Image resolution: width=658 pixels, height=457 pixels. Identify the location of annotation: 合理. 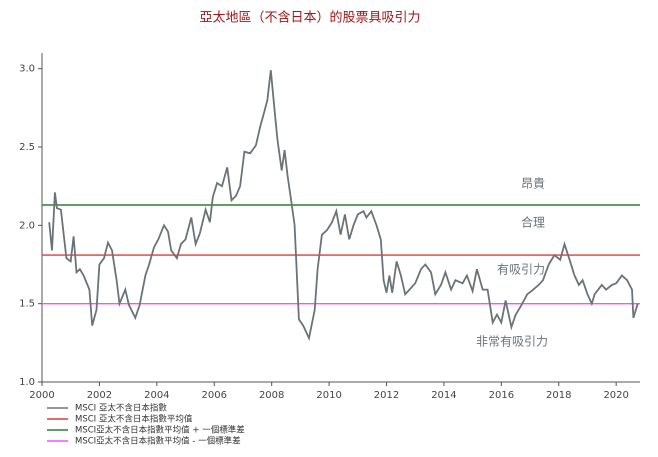
(533, 222).